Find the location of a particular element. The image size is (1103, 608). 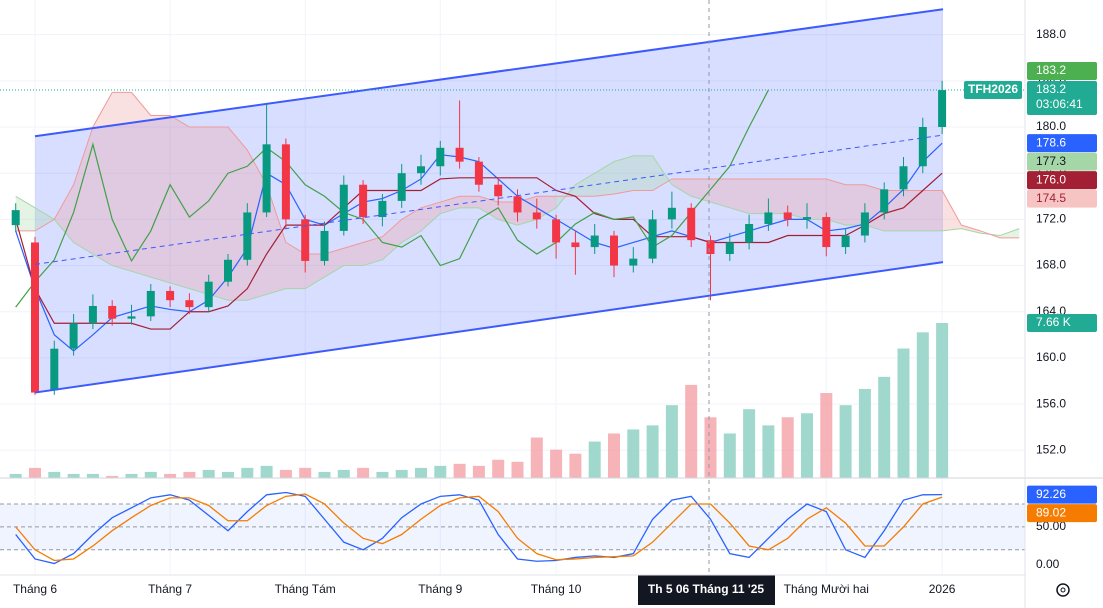

y-tick-label: 172.0 is located at coordinates (1051, 219).